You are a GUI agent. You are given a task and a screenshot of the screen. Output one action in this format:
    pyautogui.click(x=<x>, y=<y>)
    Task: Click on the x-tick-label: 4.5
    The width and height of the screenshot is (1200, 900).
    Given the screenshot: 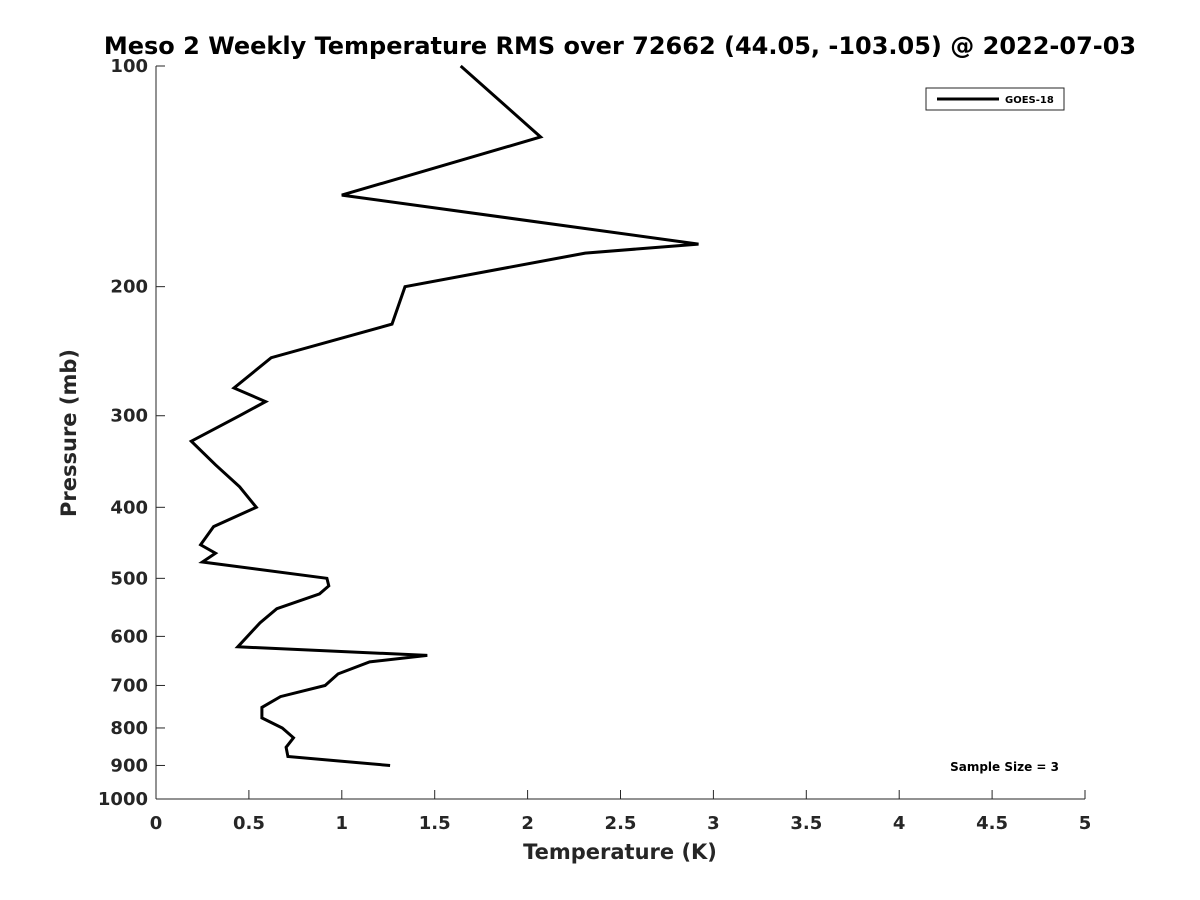 What is the action you would take?
    pyautogui.click(x=992, y=823)
    